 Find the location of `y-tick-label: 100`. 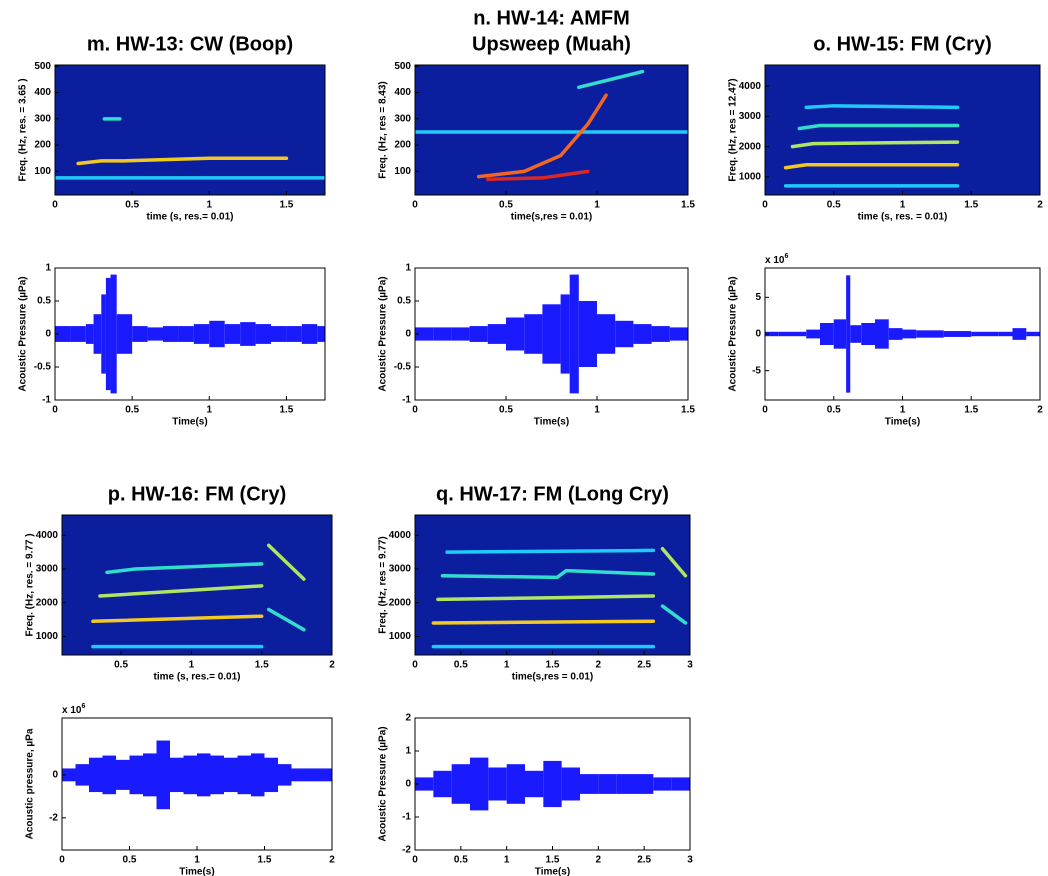

y-tick-label: 100 is located at coordinates (402, 171).